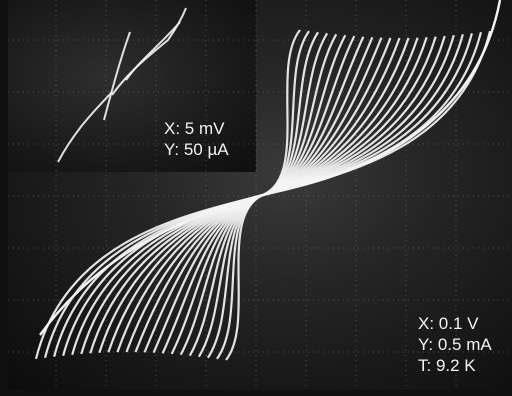  Describe the element at coordinates (196, 149) in the screenshot. I see `inset-y-scale: Y: 50 µA` at that location.